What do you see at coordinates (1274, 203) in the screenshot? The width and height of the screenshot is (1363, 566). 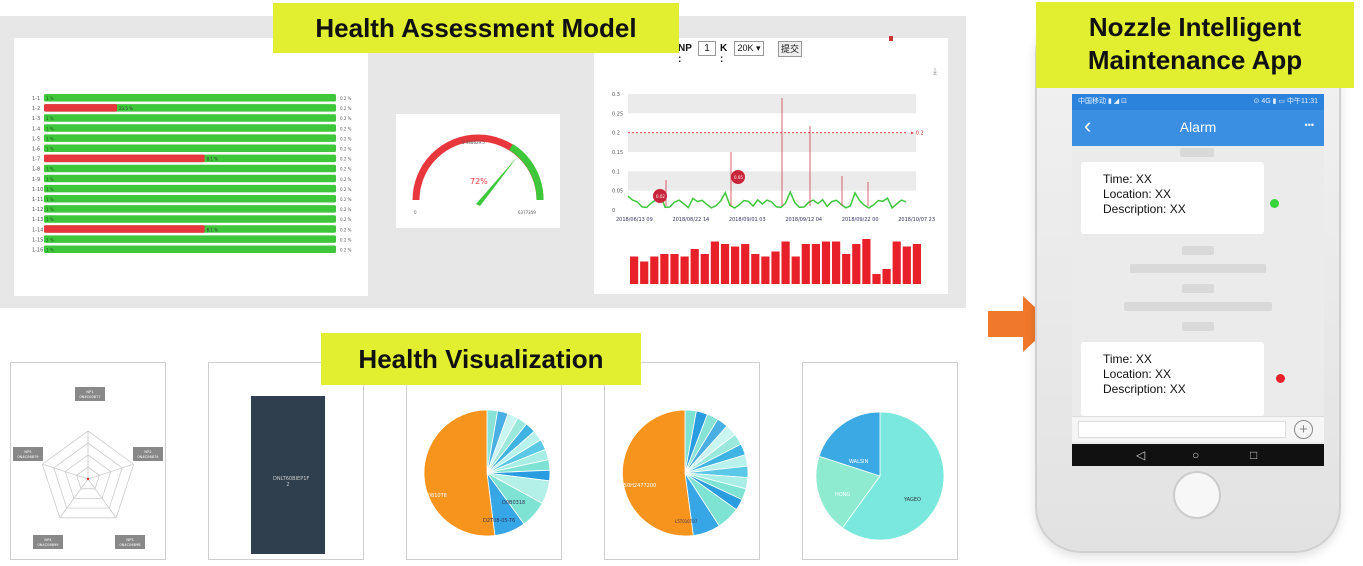 I see `status-dot-green` at bounding box center [1274, 203].